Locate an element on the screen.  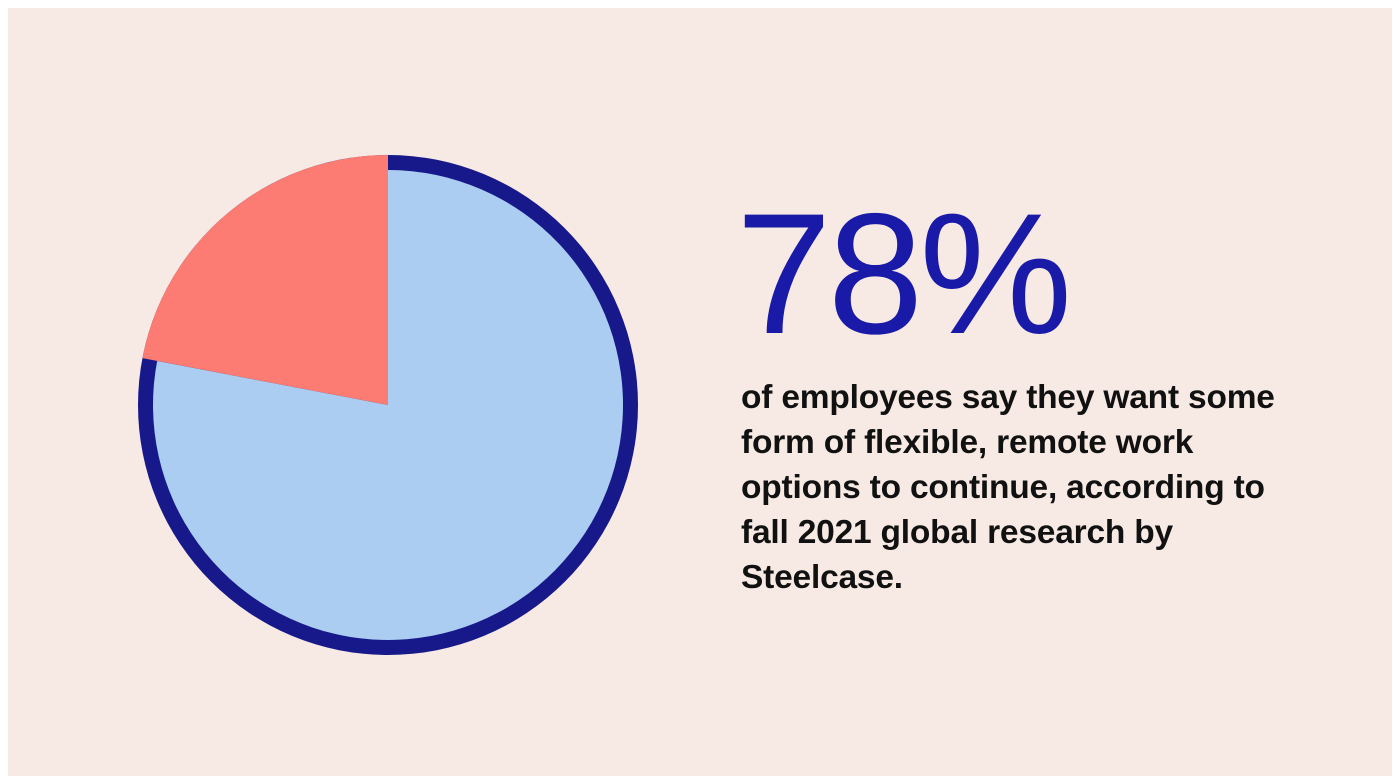
pie-slice-minority is located at coordinates (265, 280).